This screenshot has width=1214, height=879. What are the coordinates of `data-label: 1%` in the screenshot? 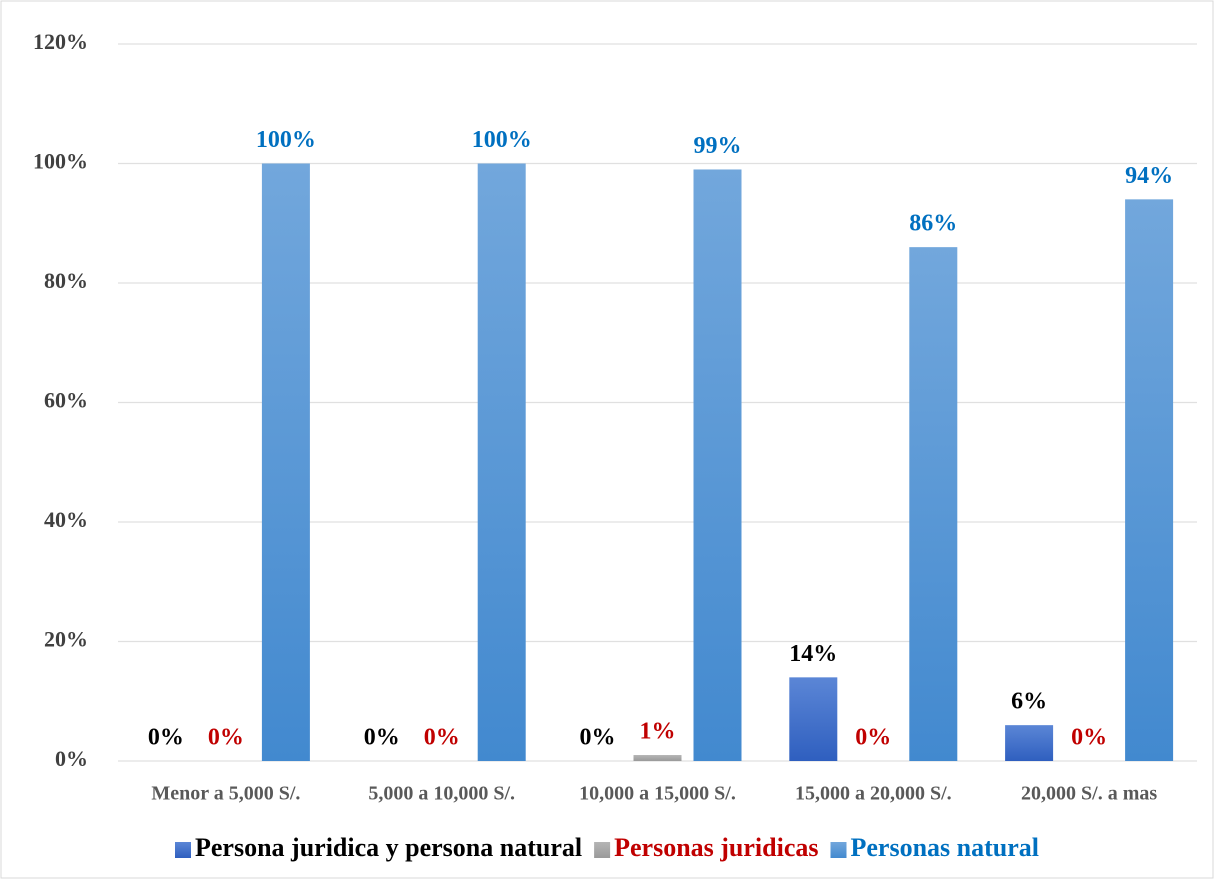 It's located at (658, 732).